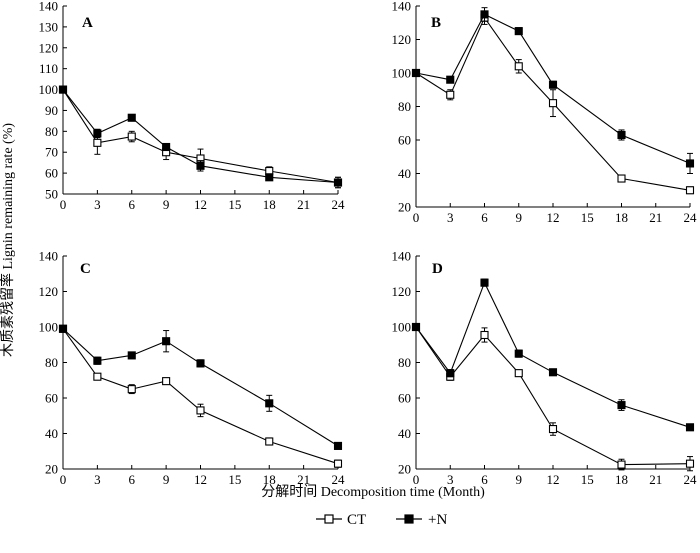 The image size is (700, 553). What do you see at coordinates (655, 479) in the screenshot?
I see `panel-d-x-tick-label: 21` at bounding box center [655, 479].